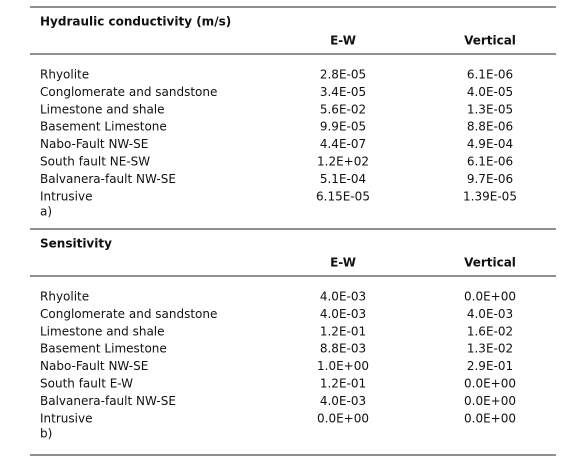  What do you see at coordinates (490, 349) in the screenshot?
I see `cell: 1.3E-02` at bounding box center [490, 349].